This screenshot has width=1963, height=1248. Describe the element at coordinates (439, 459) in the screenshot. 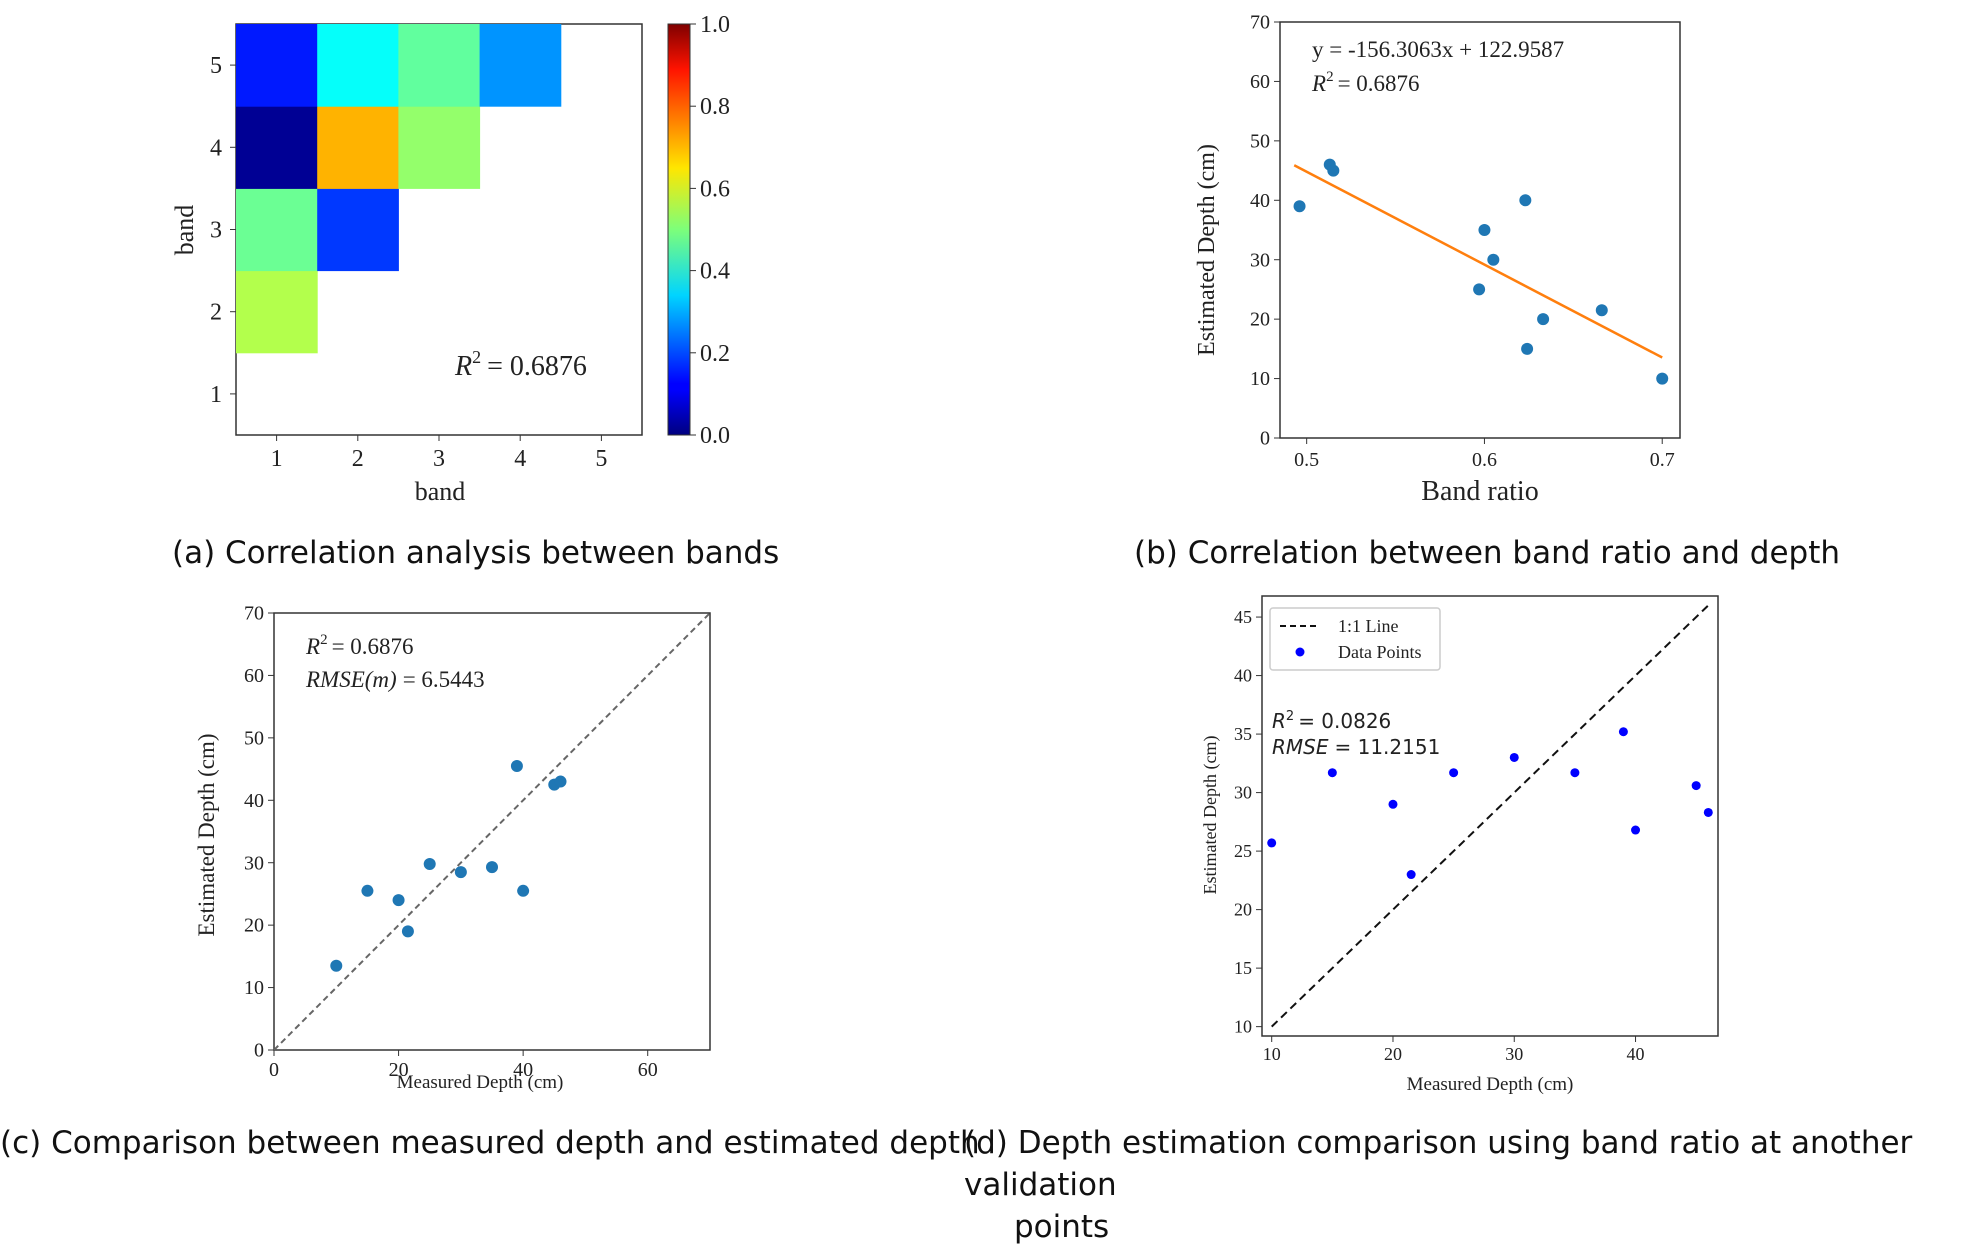

I see `x-tick-label: 3` at that location.